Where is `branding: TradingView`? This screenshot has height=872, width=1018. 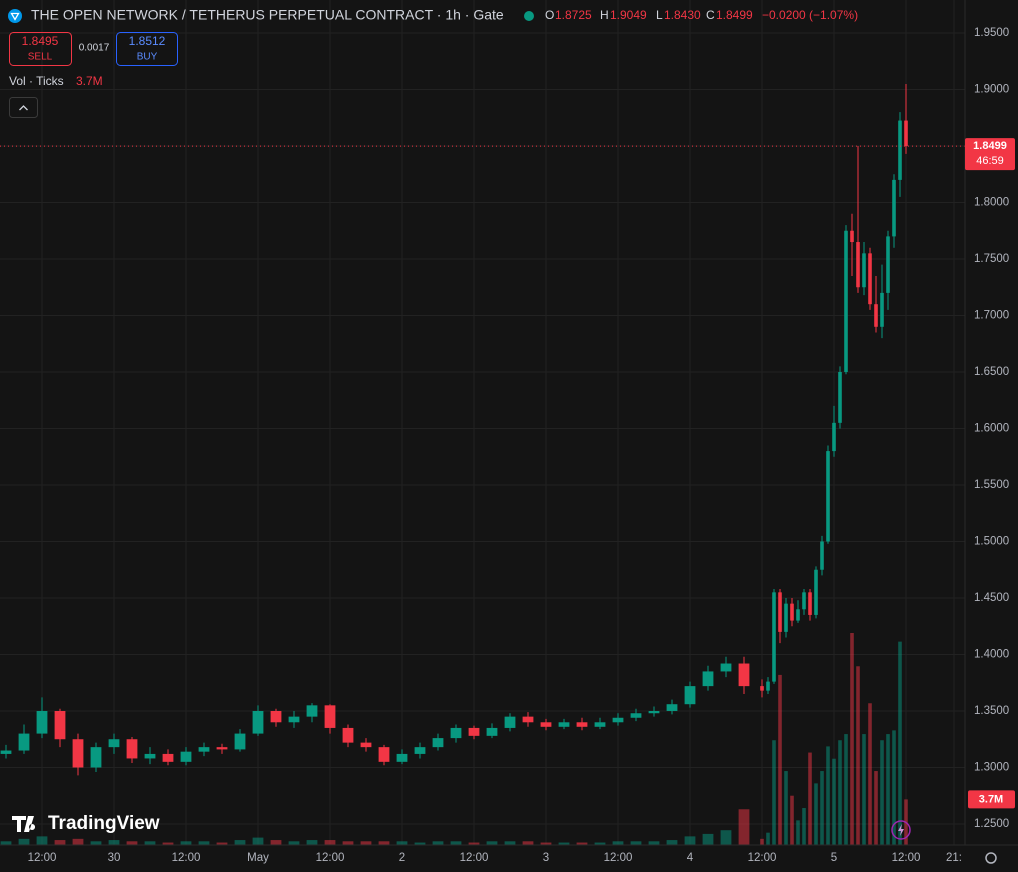 branding: TradingView is located at coordinates (104, 823).